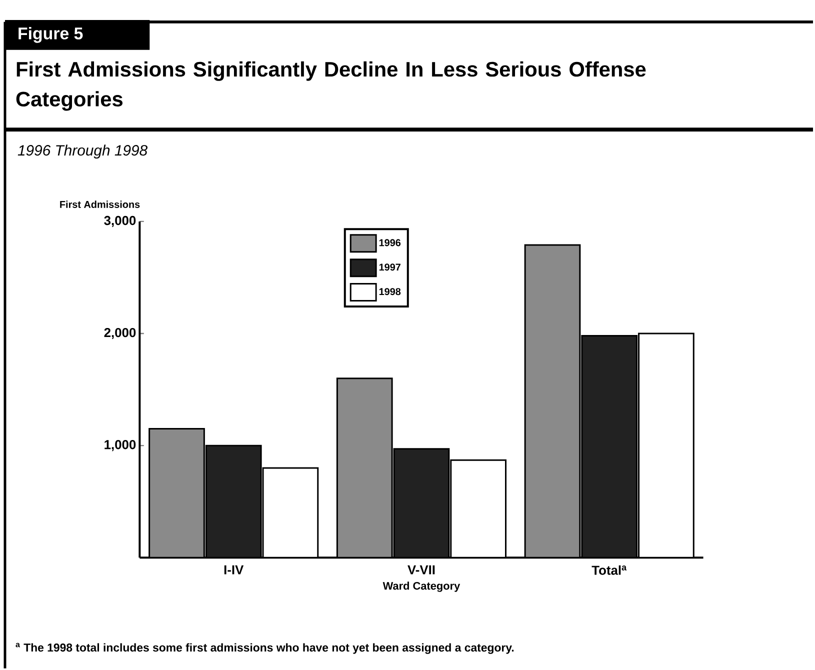  Describe the element at coordinates (390, 292) in the screenshot. I see `legend-label: 1998` at that location.